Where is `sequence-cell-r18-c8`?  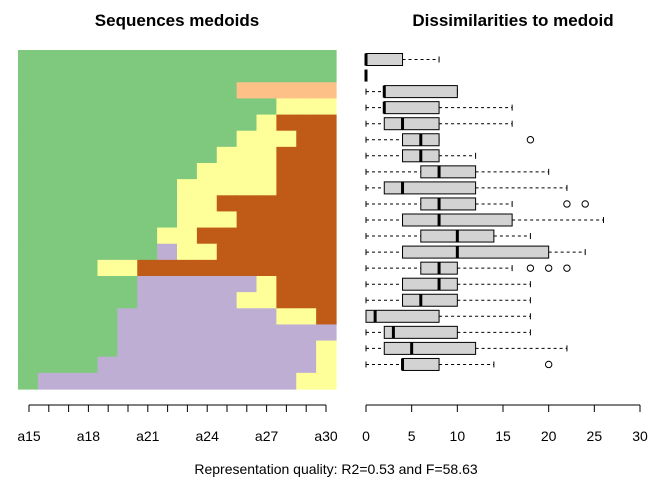
sequence-cell-r18-c8 is located at coordinates (167, 333).